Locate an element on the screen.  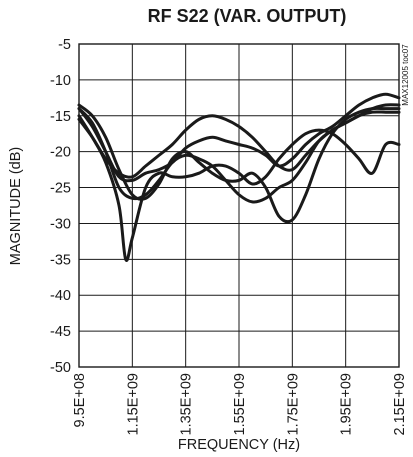
y-tick-label: -25 is located at coordinates (60, 189).